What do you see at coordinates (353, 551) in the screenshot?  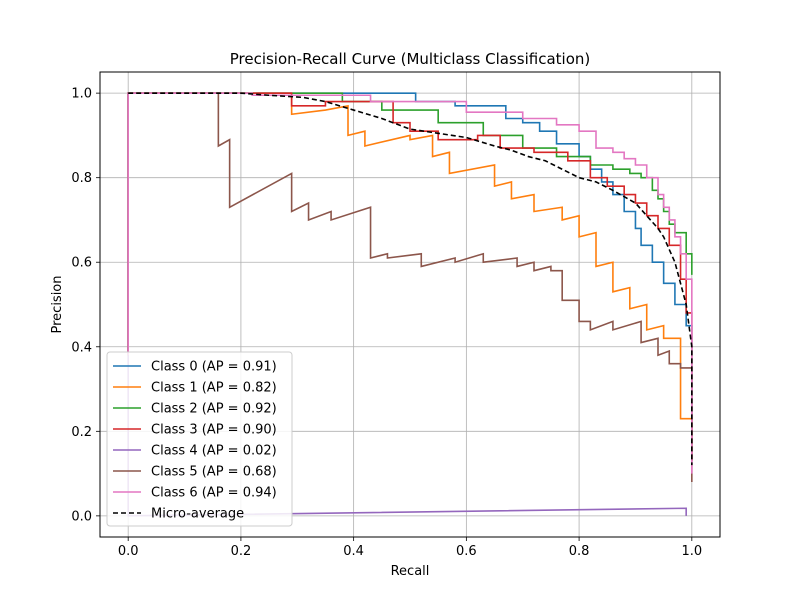 I see `x-tick-label: 0.4` at bounding box center [353, 551].